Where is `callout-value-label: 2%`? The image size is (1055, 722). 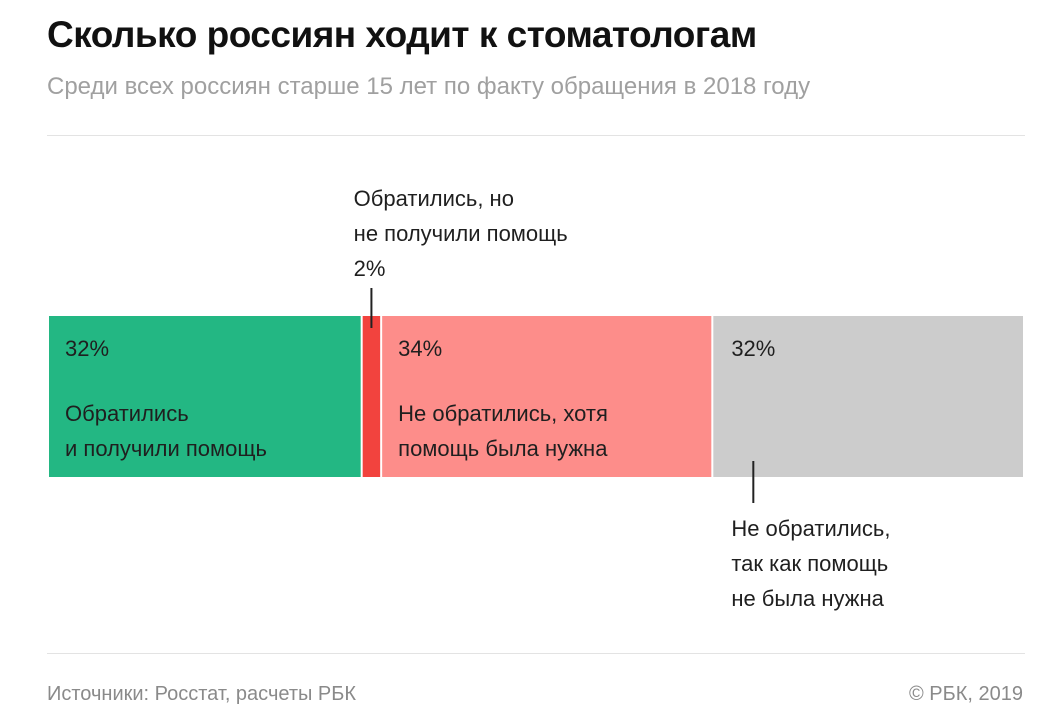
callout-value-label: 2% is located at coordinates (370, 268).